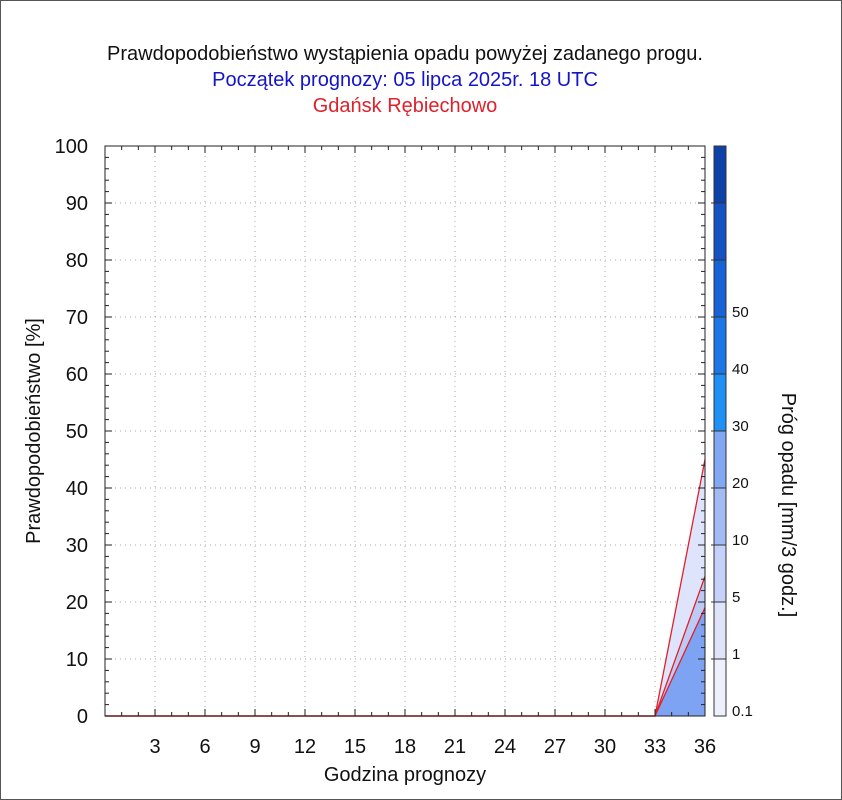 Image resolution: width=842 pixels, height=800 pixels. I want to click on y-tick-label: 60, so click(77, 375).